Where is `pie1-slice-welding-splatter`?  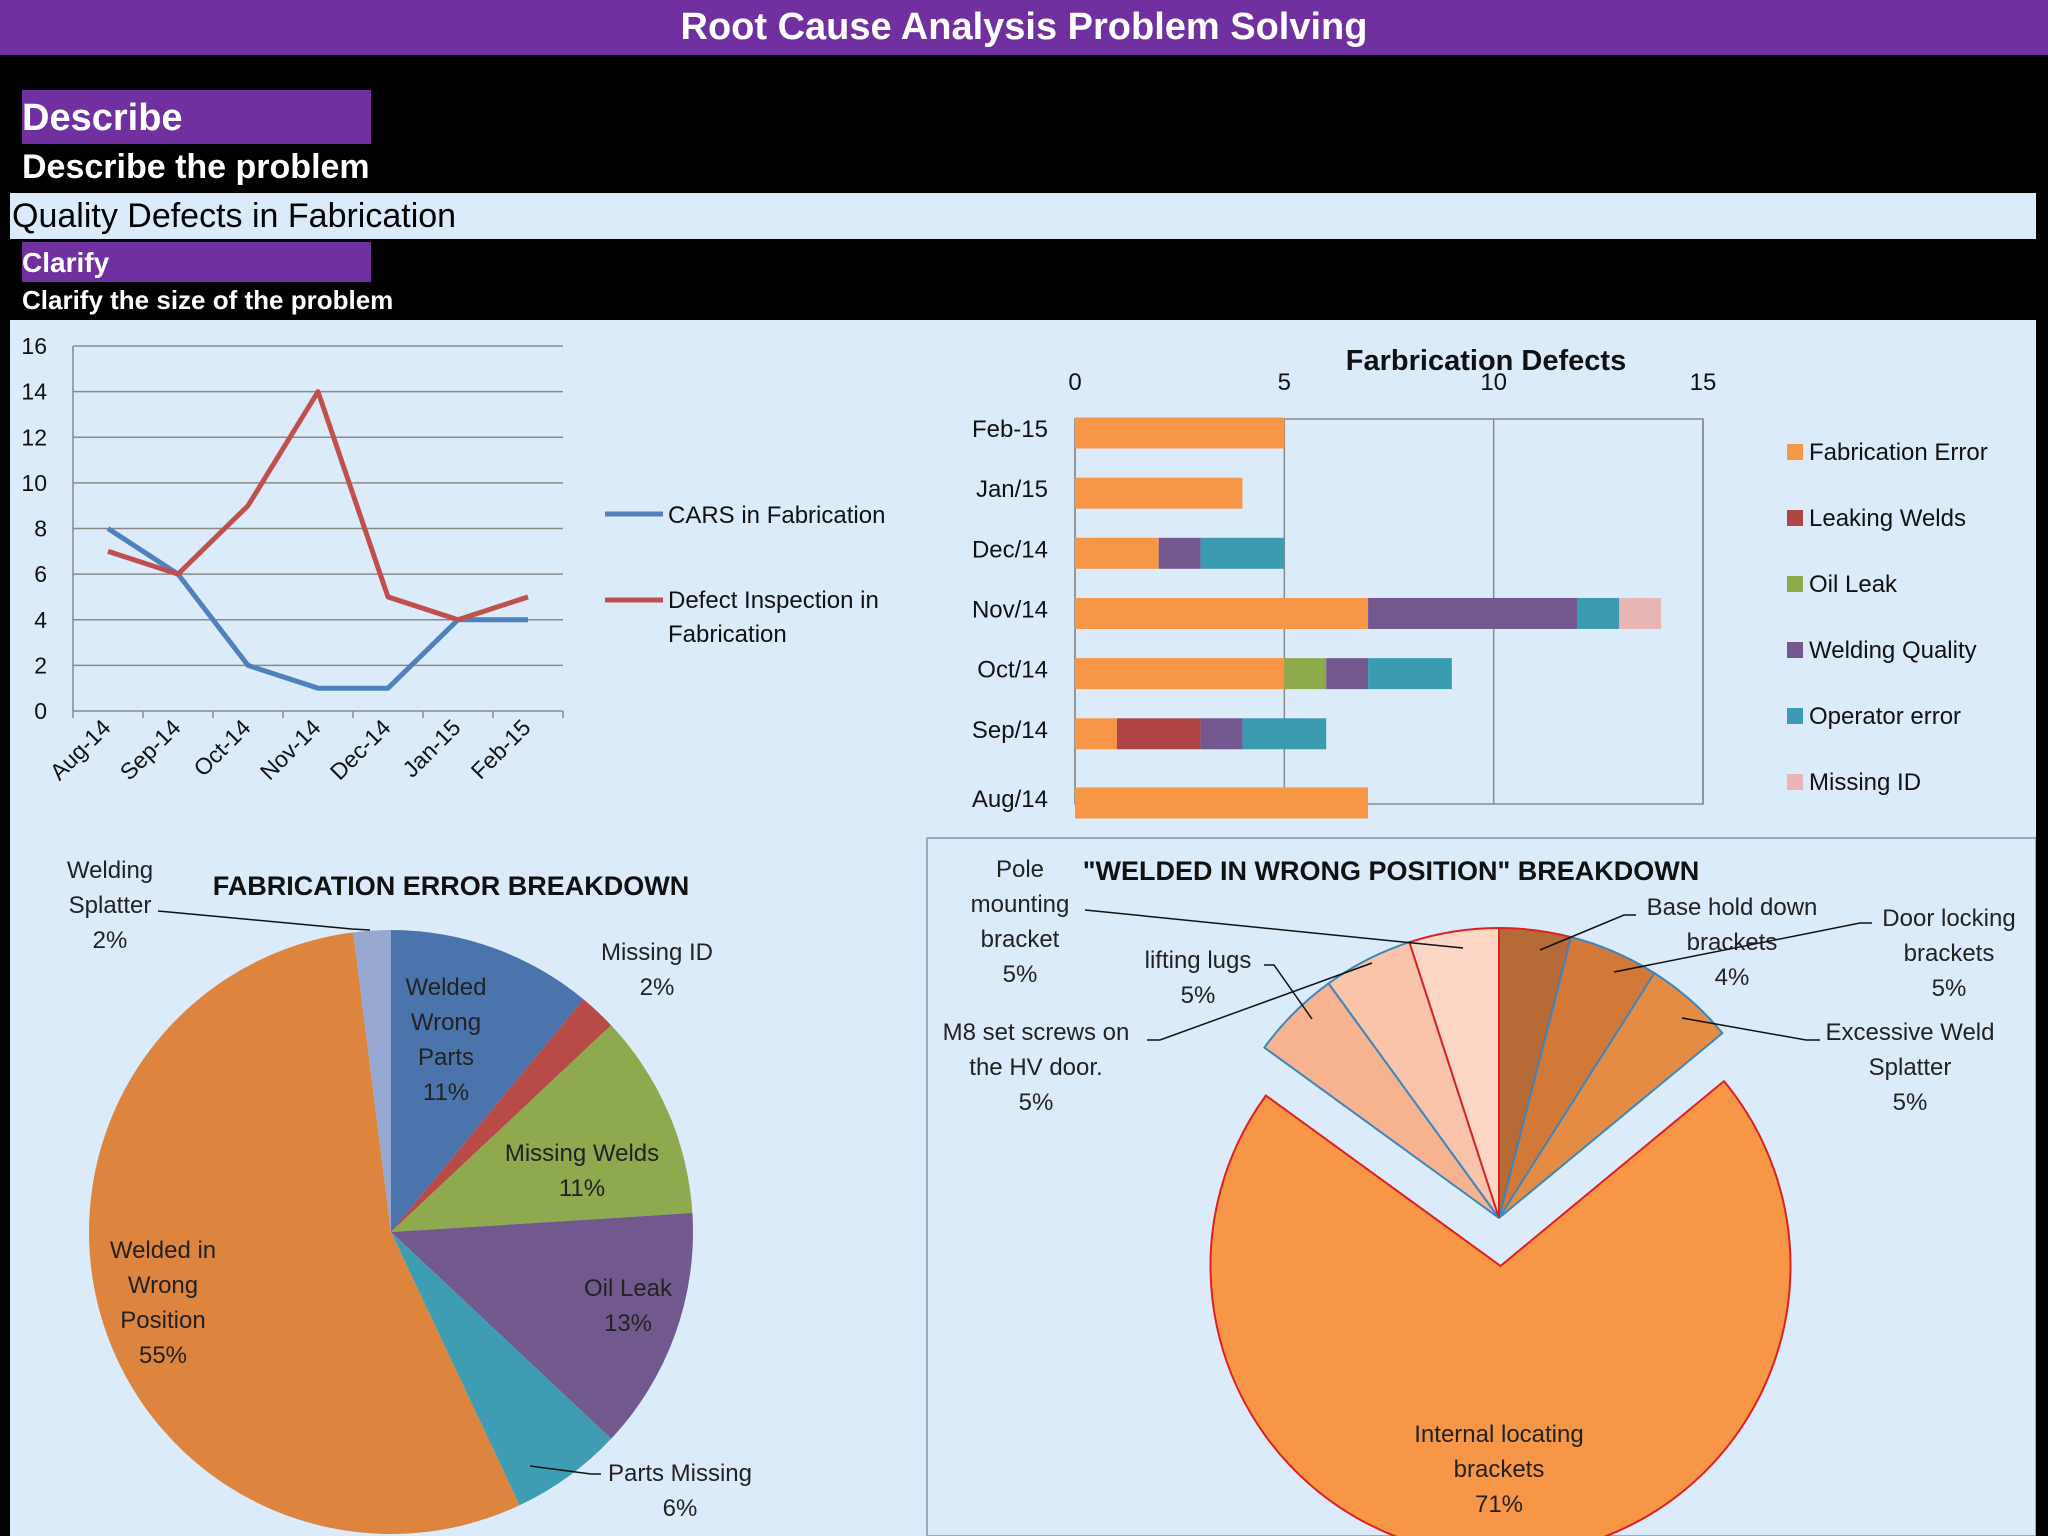 pie1-slice-welding-splatter is located at coordinates (372, 1081).